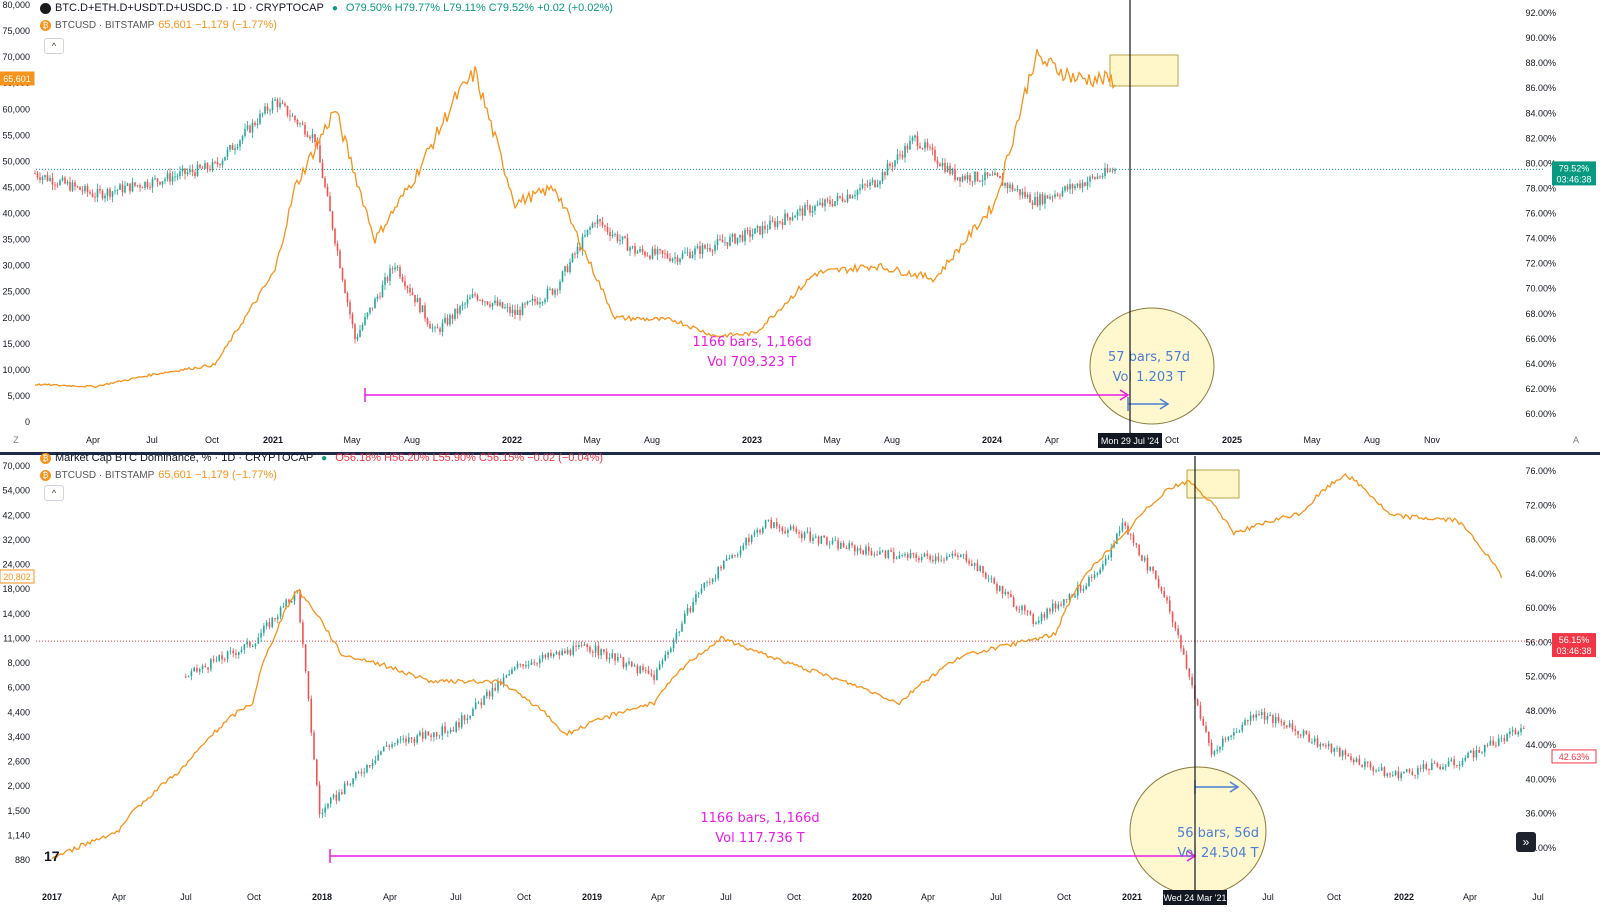 The image size is (1600, 912). Describe the element at coordinates (93, 440) in the screenshot. I see `x-axis-tick-label: Apr` at that location.